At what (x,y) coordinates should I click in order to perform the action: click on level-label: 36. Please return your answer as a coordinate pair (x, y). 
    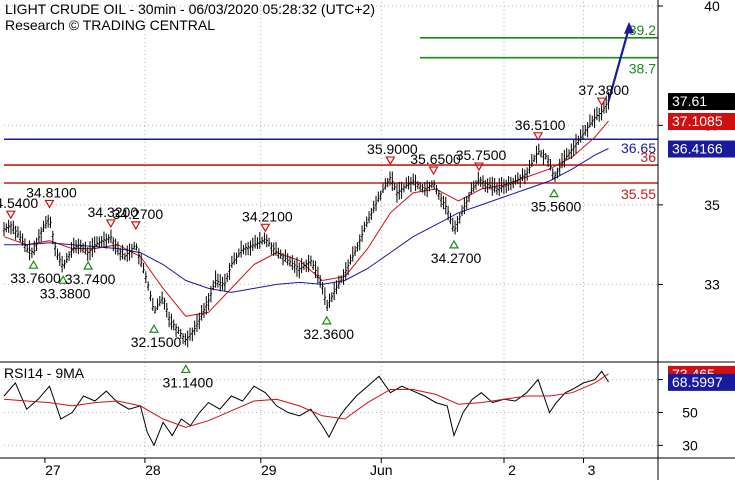
    Looking at the image, I should click on (648, 157).